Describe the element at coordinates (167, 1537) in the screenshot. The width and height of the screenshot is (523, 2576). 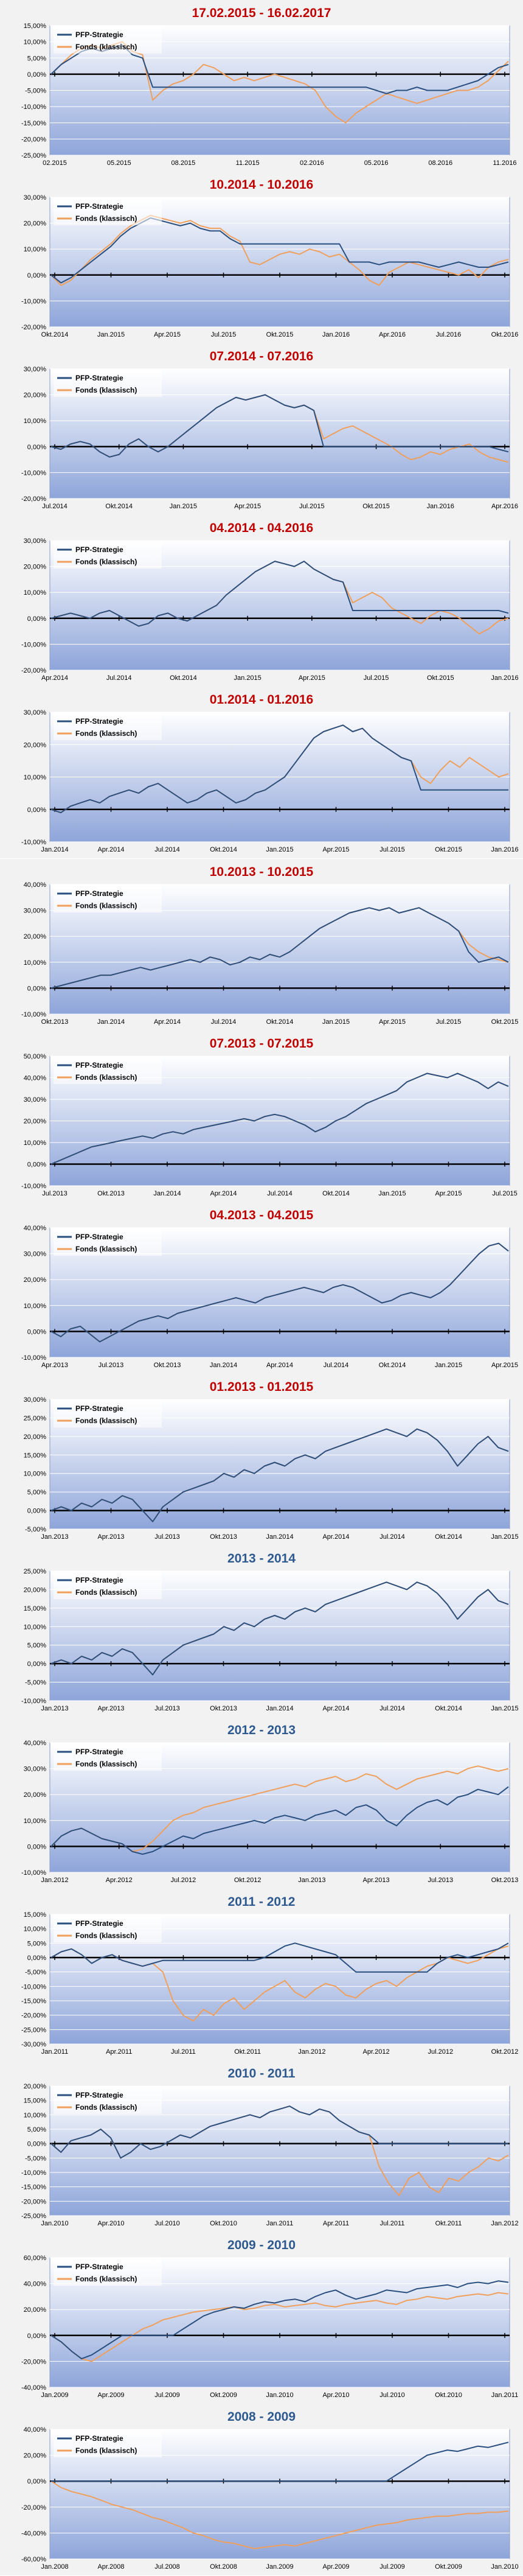
I see `x-tick-label: Jul.2013` at that location.